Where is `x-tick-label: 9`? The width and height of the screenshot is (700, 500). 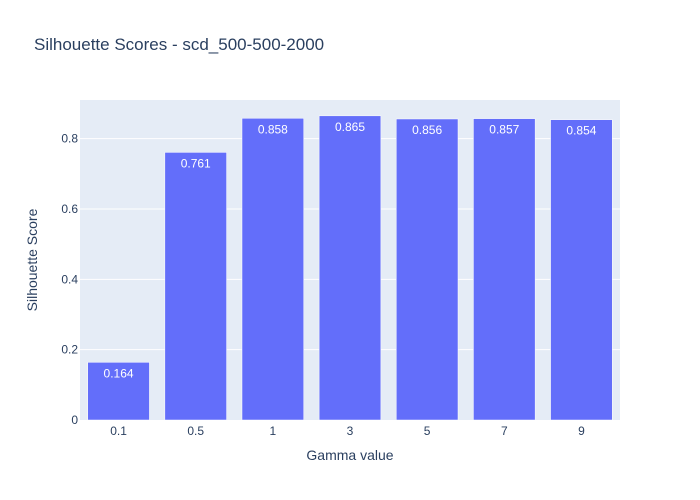 x-tick-label: 9 is located at coordinates (581, 431).